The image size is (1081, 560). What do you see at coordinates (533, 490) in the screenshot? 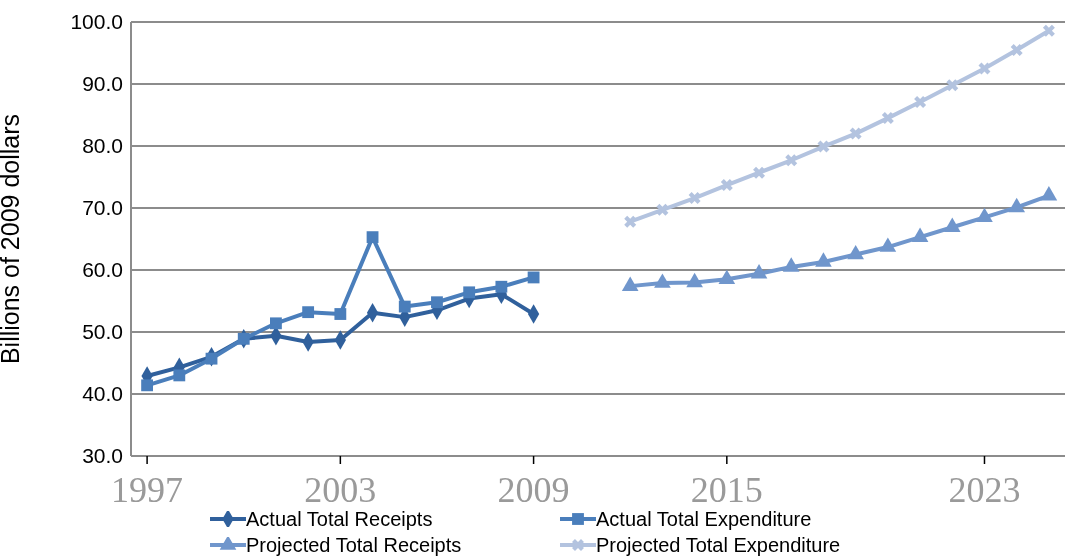
I see `x-tick-label: 2009` at bounding box center [533, 490].